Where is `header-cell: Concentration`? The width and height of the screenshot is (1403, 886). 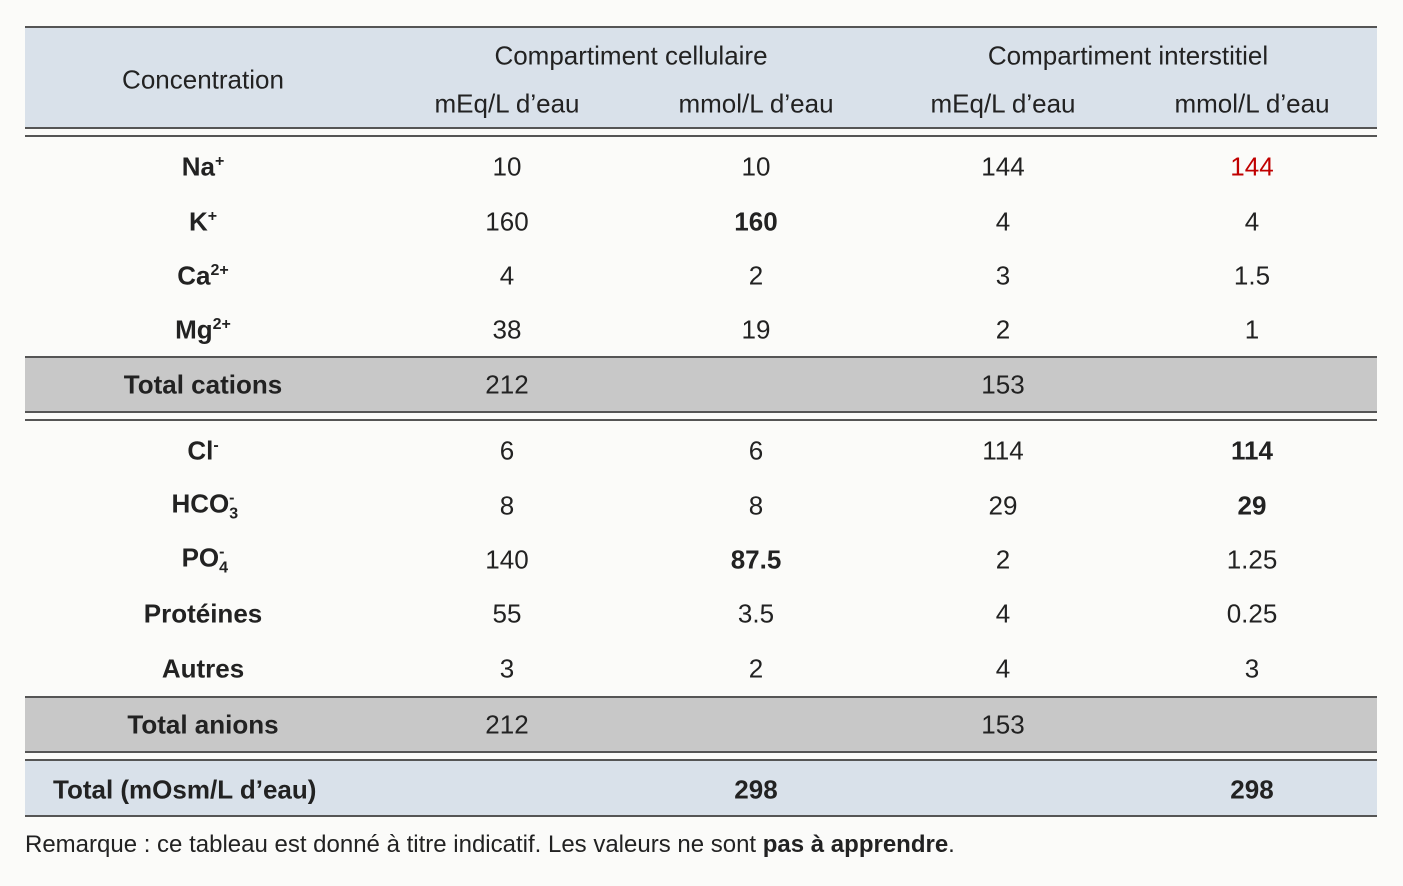
header-cell: Concentration is located at coordinates (203, 79).